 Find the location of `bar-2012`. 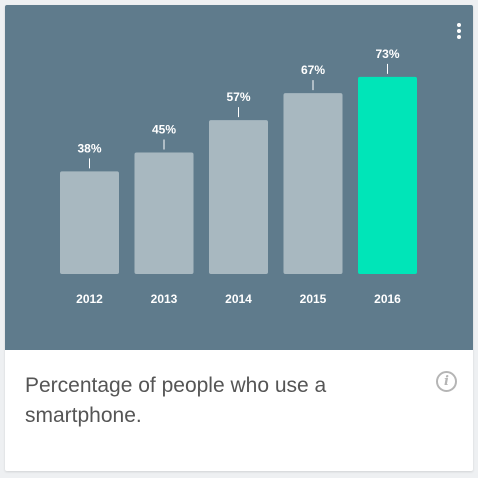

bar-2012 is located at coordinates (89, 222).